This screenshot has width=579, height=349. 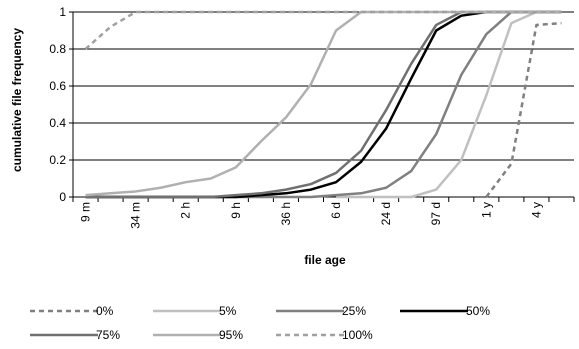 I want to click on x-tick-label-2h: 2 h, so click(x=186, y=210).